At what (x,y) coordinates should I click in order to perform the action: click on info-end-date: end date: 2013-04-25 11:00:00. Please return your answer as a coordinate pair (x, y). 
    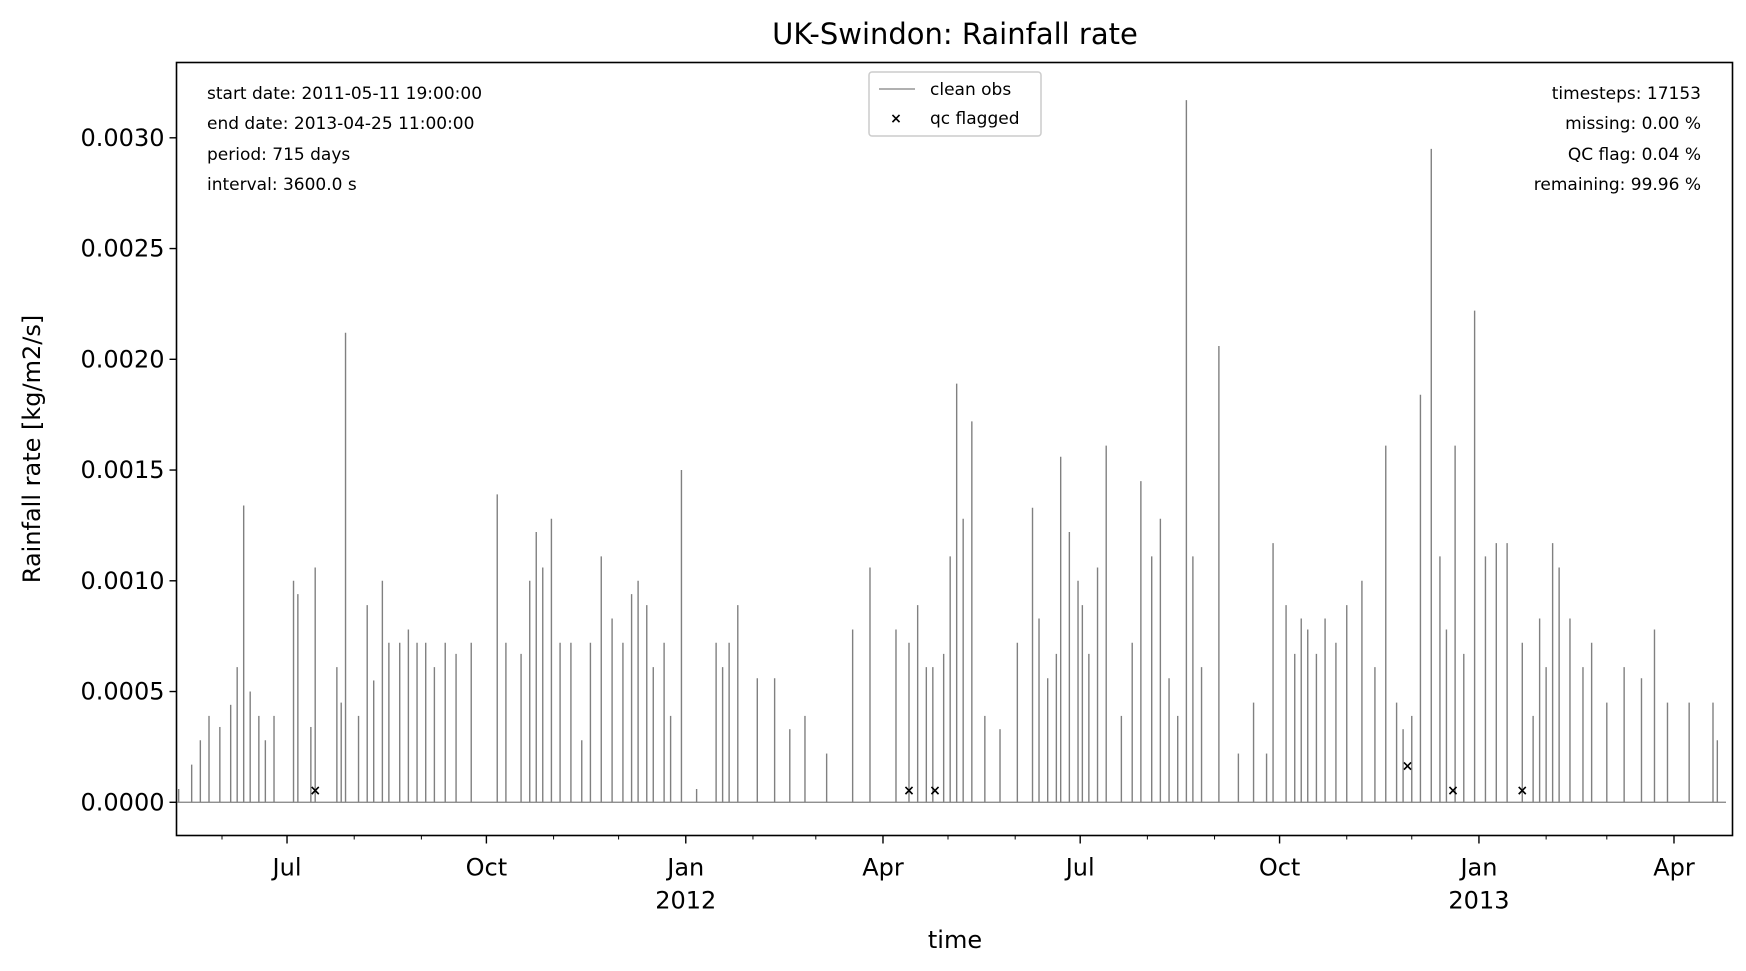
    Looking at the image, I should click on (340, 124).